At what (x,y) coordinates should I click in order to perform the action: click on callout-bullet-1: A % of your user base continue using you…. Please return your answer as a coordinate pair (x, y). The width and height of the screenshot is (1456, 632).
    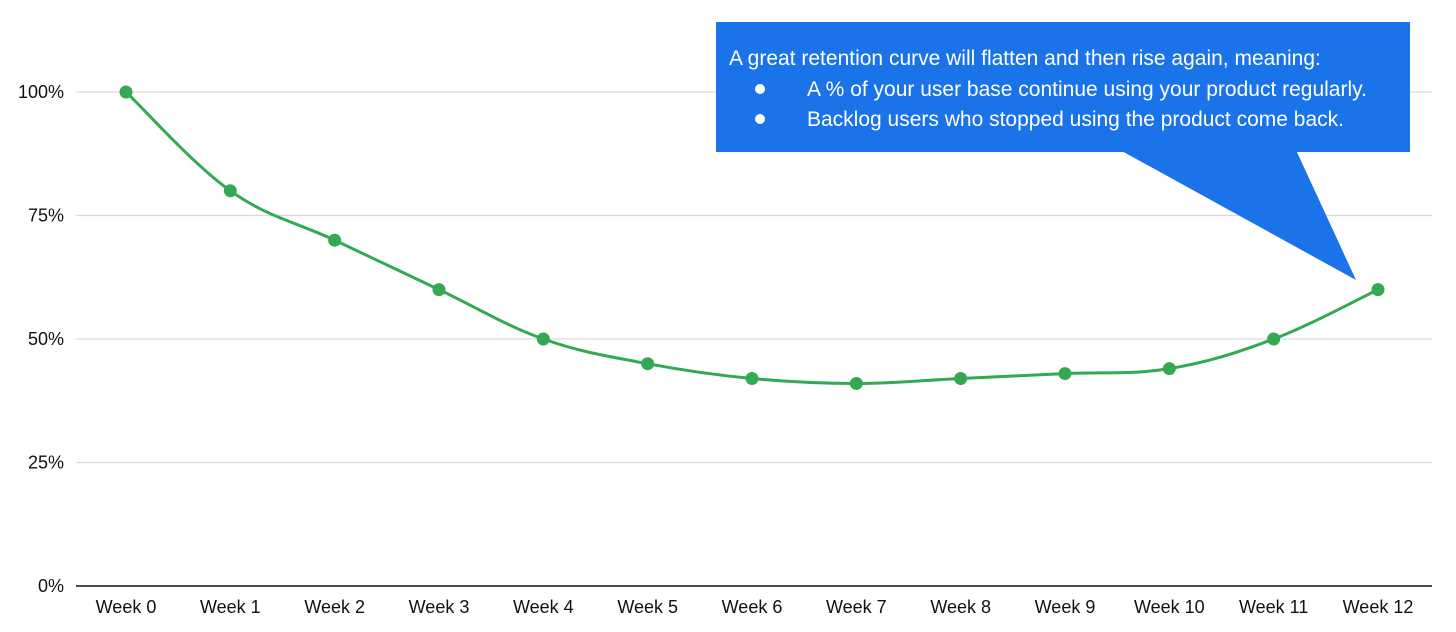
    Looking at the image, I should click on (1087, 89).